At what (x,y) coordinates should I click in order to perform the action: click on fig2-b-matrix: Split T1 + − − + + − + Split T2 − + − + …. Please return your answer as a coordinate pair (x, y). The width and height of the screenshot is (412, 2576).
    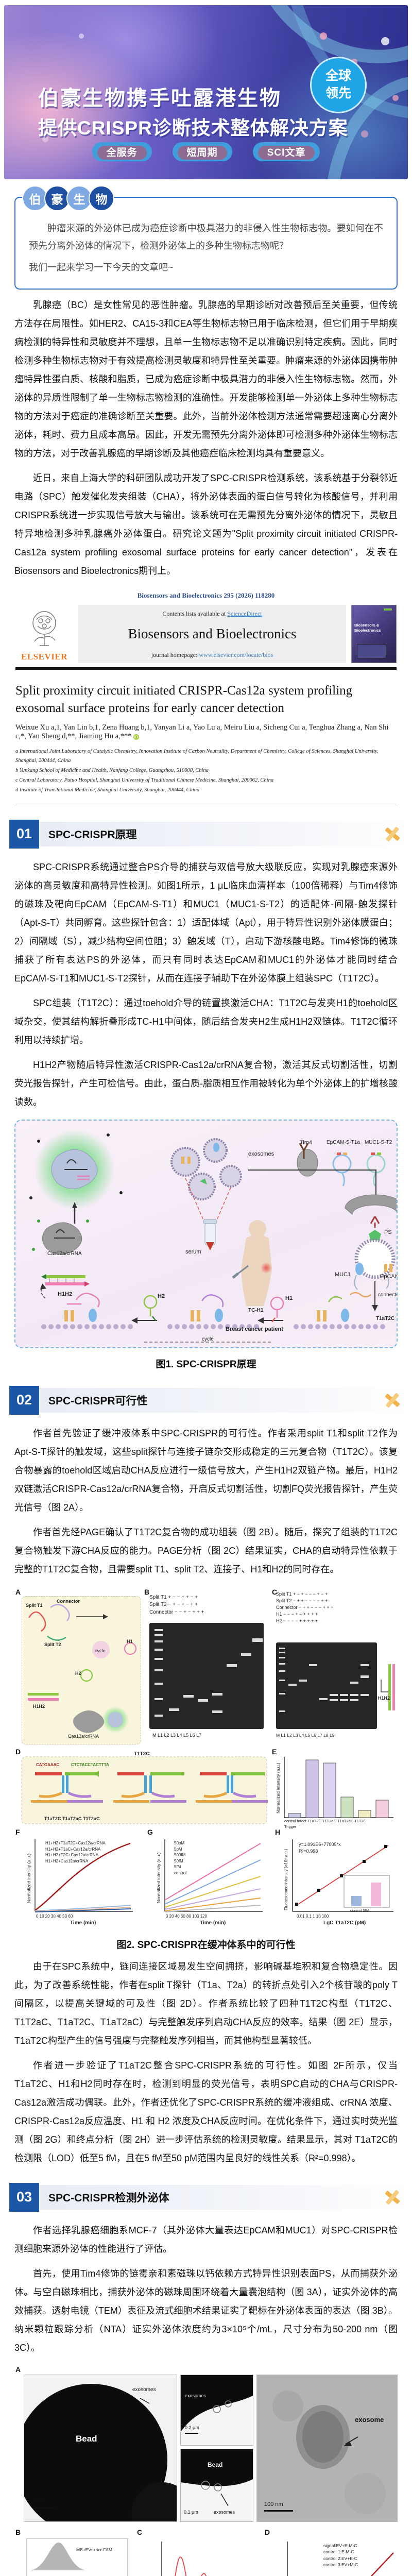
    Looking at the image, I should click on (176, 1604).